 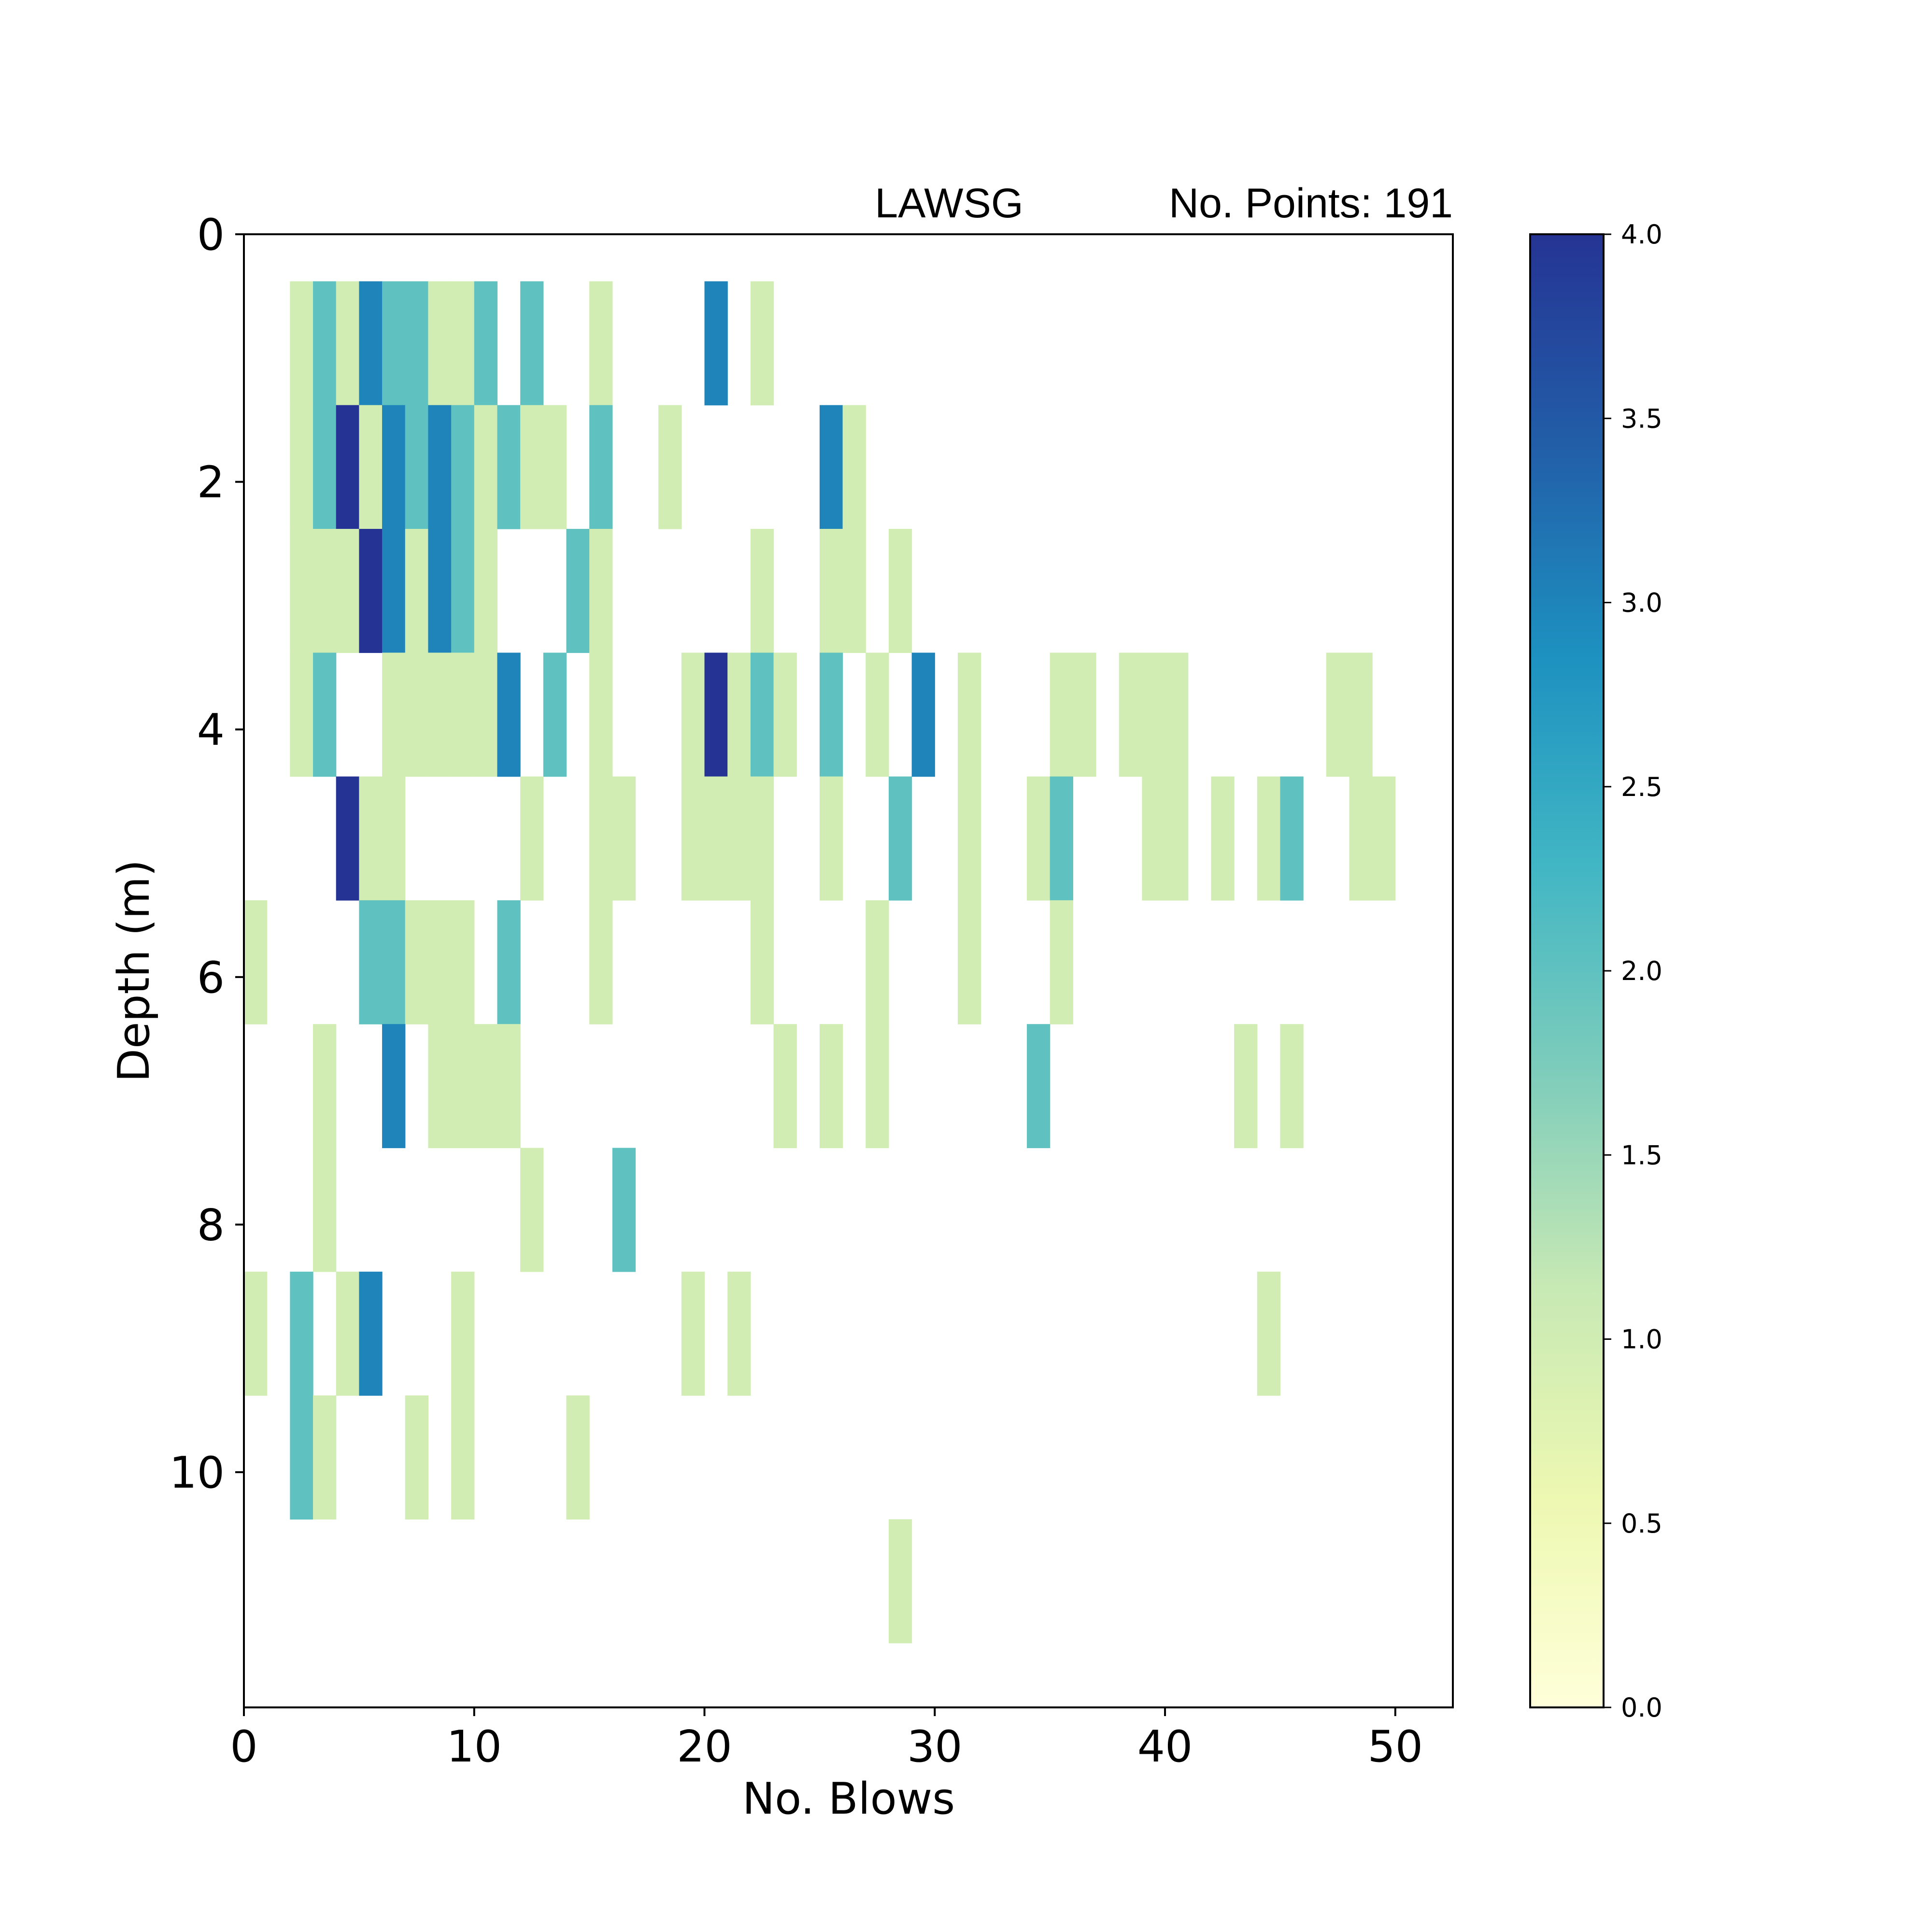 I want to click on y-tick-label: 4, so click(x=211, y=730).